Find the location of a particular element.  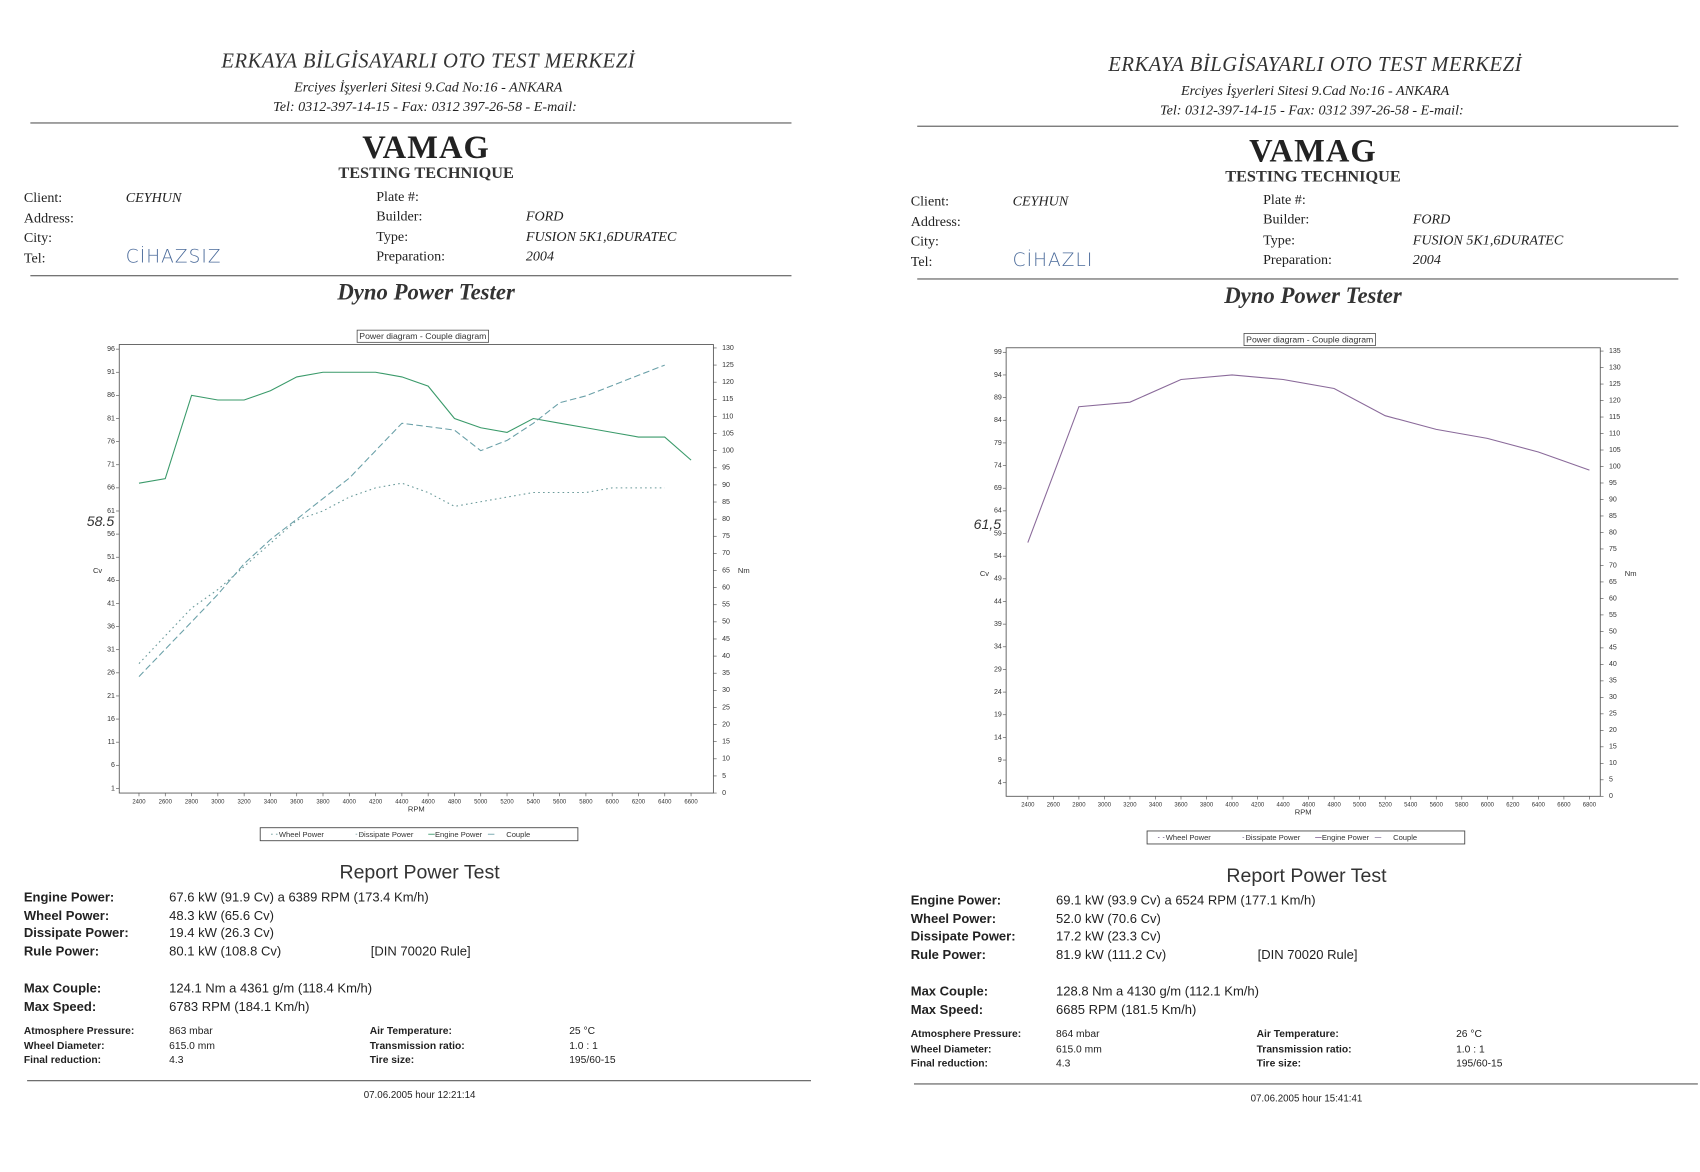

condition-value: 1.0 : 1 is located at coordinates (583, 1045).